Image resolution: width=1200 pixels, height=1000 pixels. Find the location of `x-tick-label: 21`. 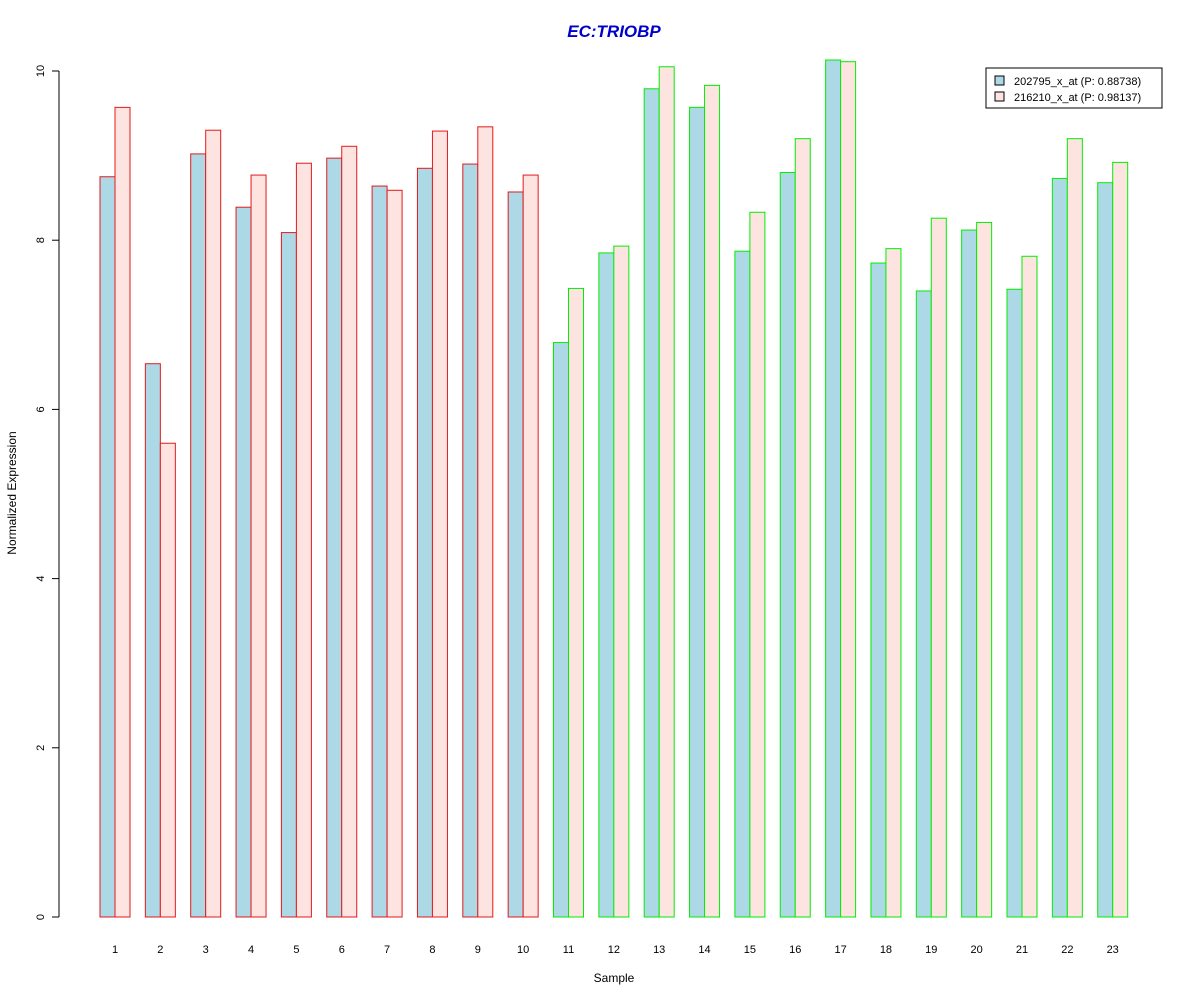

x-tick-label: 21 is located at coordinates (1022, 950).